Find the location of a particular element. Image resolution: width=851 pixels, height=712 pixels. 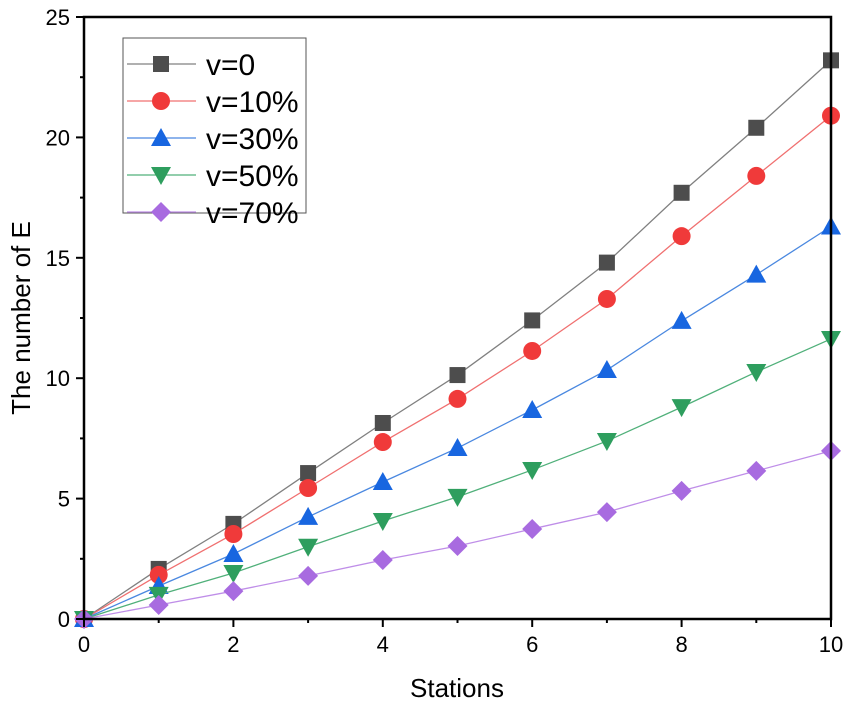

legend-label: v=50% is located at coordinates (252, 176).